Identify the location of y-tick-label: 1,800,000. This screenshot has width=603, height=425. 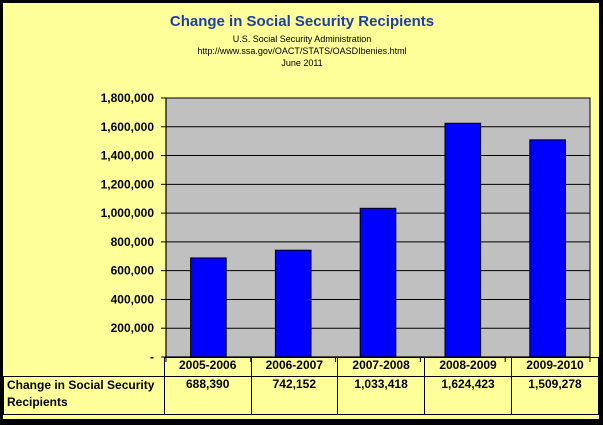
(128, 98).